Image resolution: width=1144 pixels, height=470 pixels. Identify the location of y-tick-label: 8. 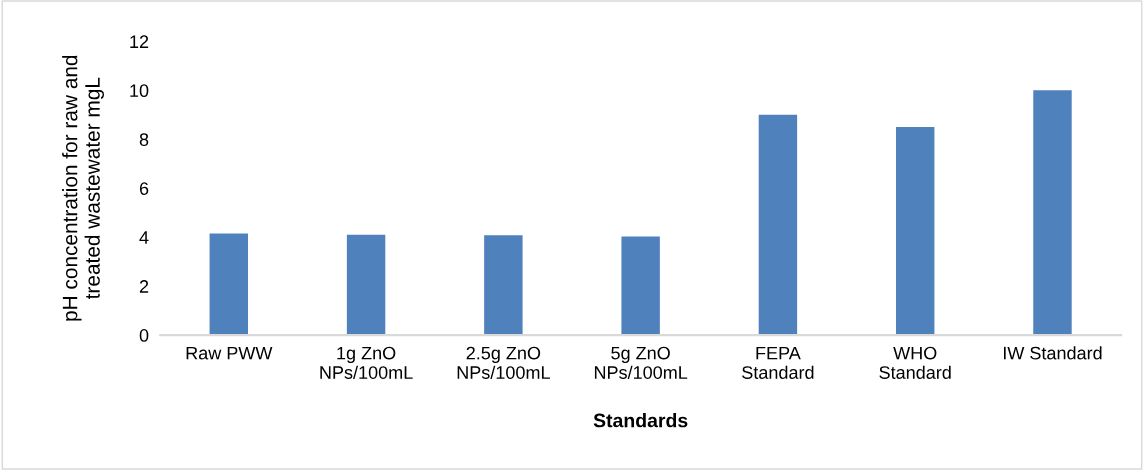
(144, 139).